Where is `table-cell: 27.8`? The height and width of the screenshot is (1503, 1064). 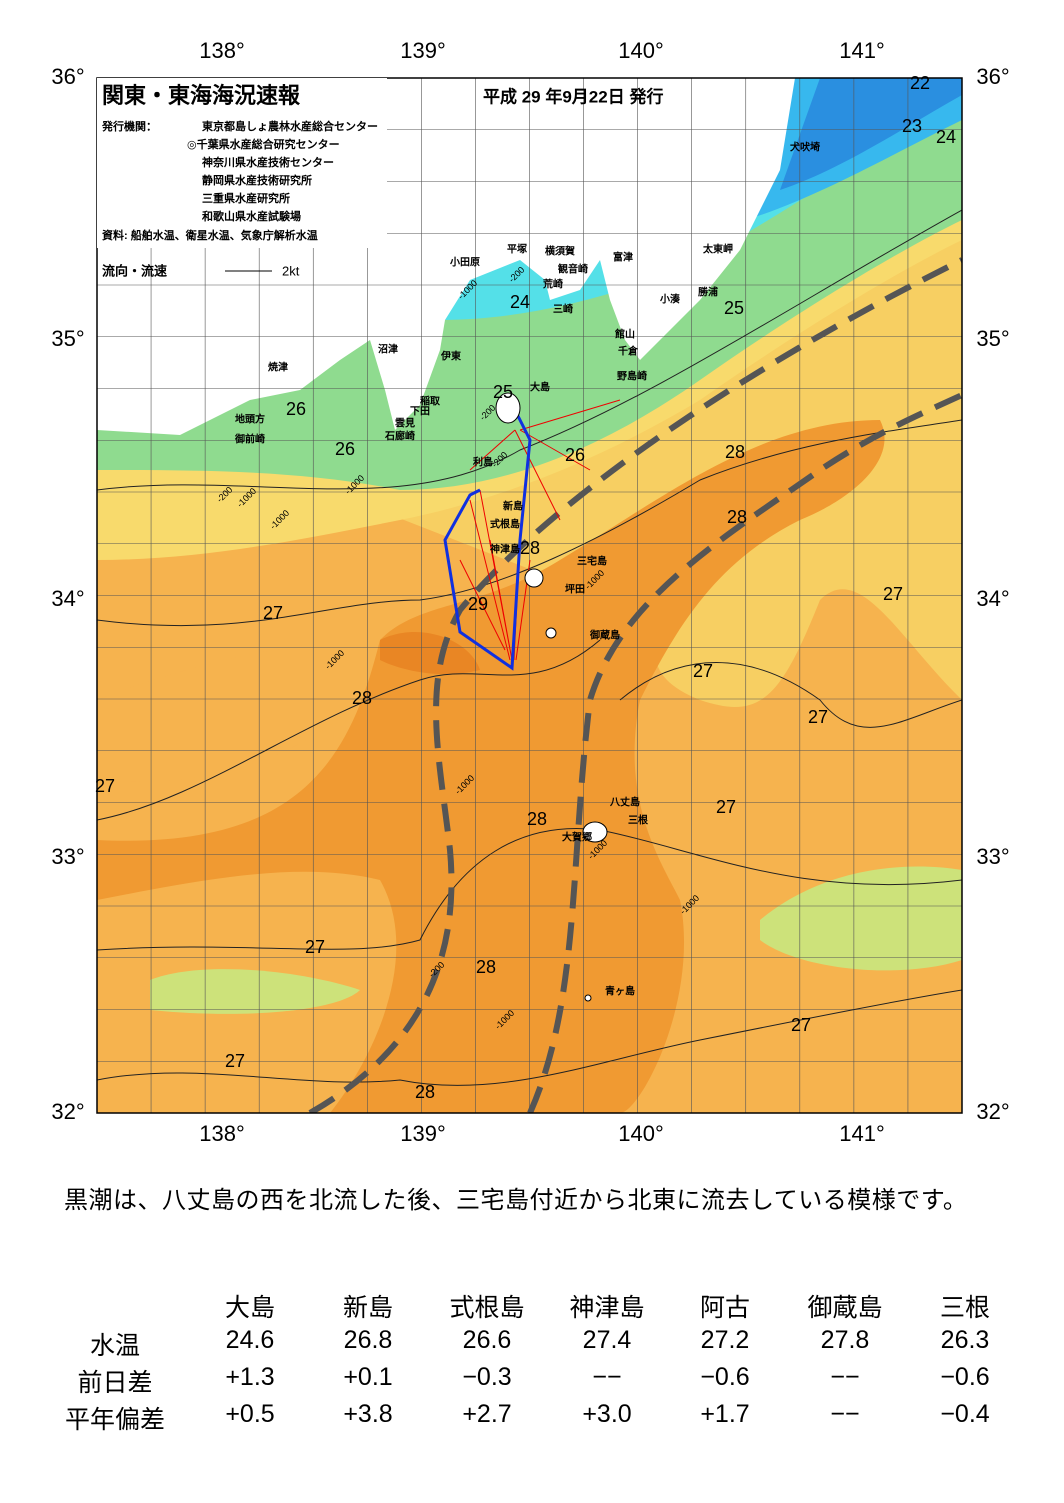
table-cell: 27.8 is located at coordinates (845, 1340).